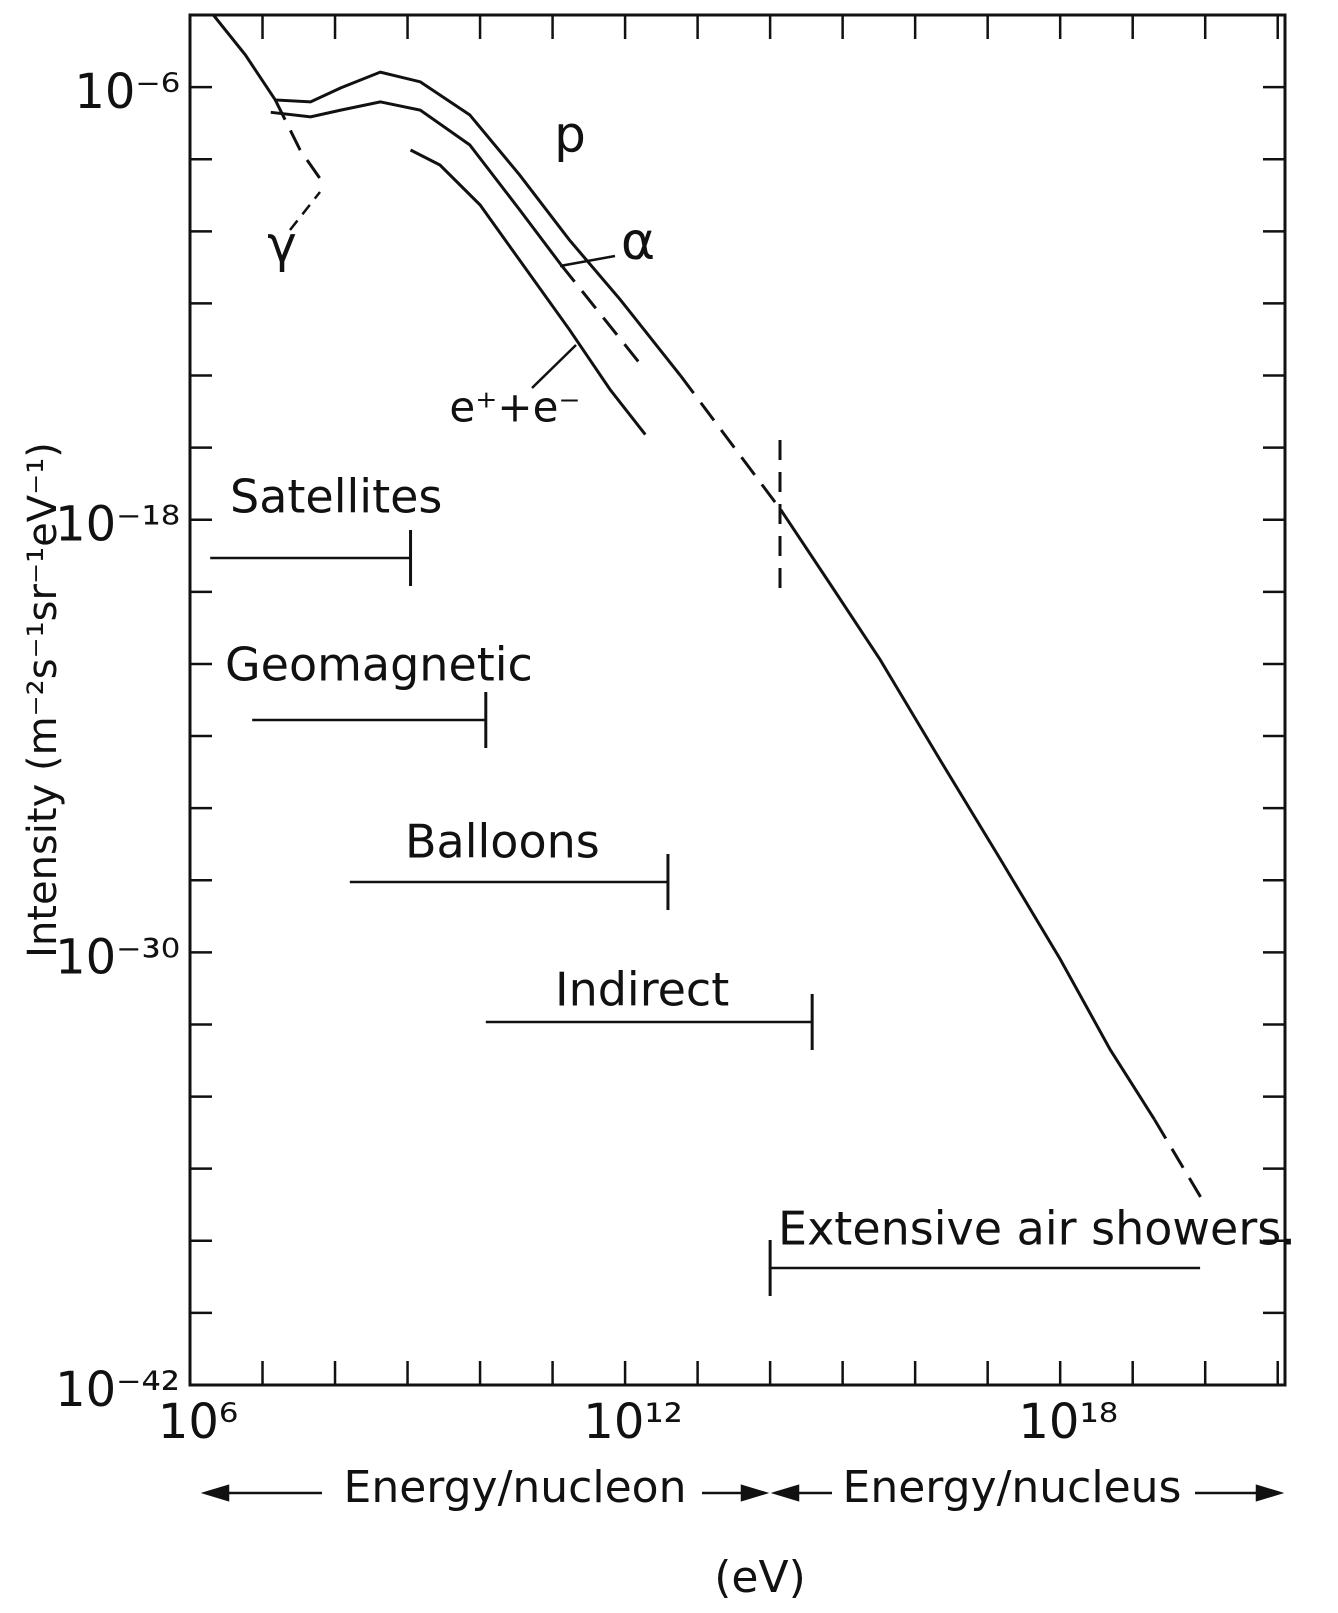 This screenshot has height=1613, width=1338. I want to click on y-tick-label: 10⁻¹⁸, so click(117, 525).